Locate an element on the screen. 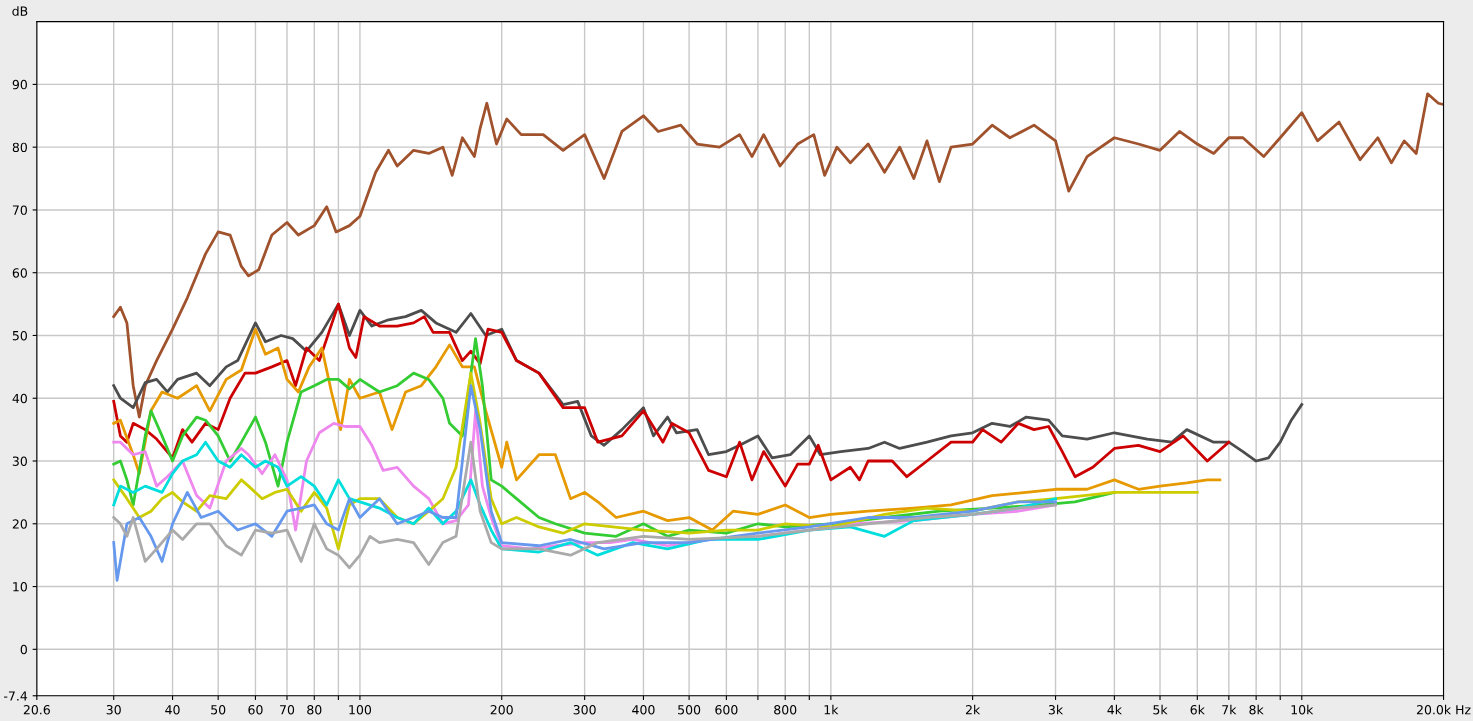 This screenshot has width=1473, height=721. x-tick-label: 7k is located at coordinates (1229, 709).